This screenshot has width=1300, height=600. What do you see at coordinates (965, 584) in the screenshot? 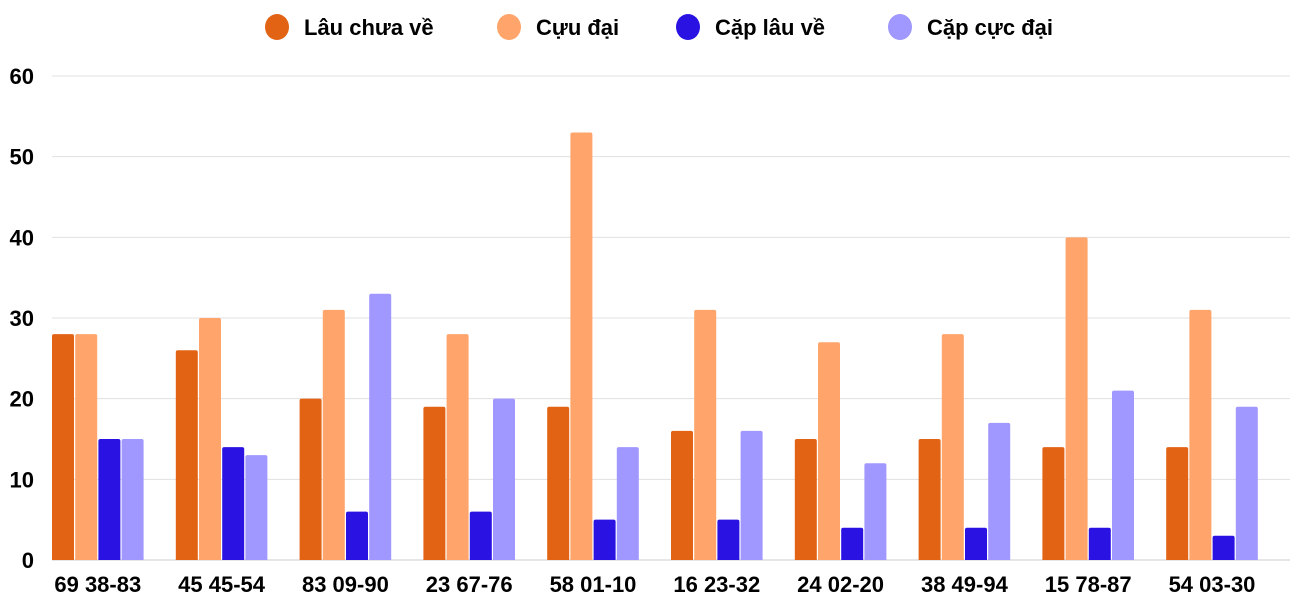
I see `x-tick-label: 38 49-94` at bounding box center [965, 584].